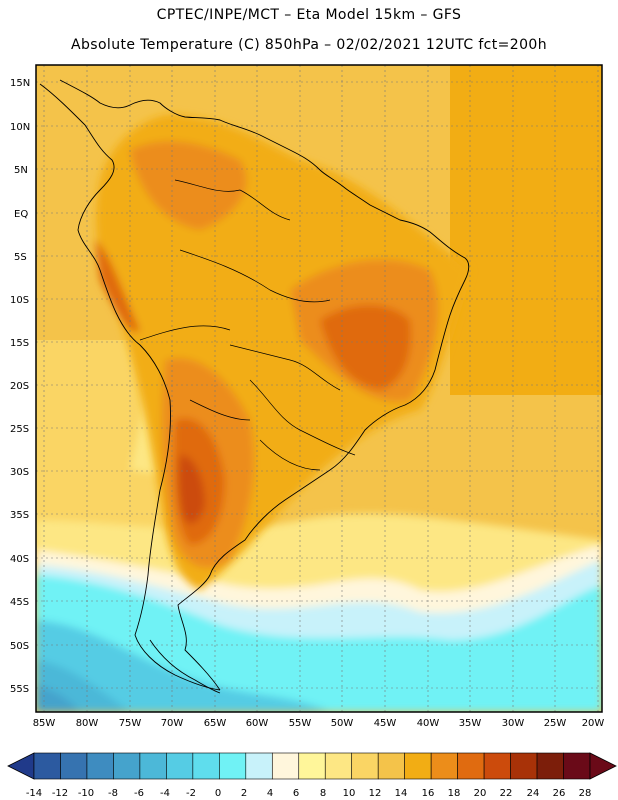 This screenshot has width=618, height=800. I want to click on lon-label: 75W, so click(130, 723).